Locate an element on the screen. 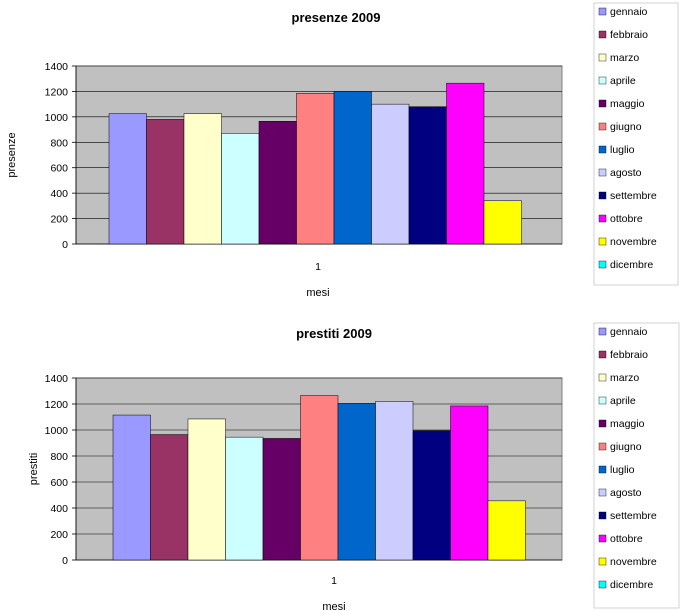 This screenshot has height=611, width=681. presenze-y-tick-label: 0 is located at coordinates (65, 245).